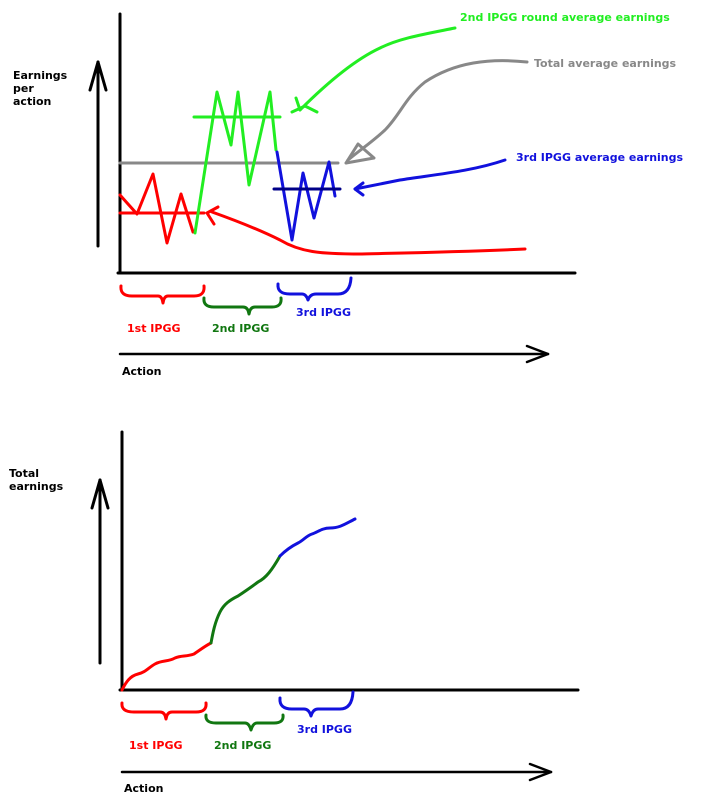  I want to click on top-y-axis-label: Earnings per action, so click(48, 88).